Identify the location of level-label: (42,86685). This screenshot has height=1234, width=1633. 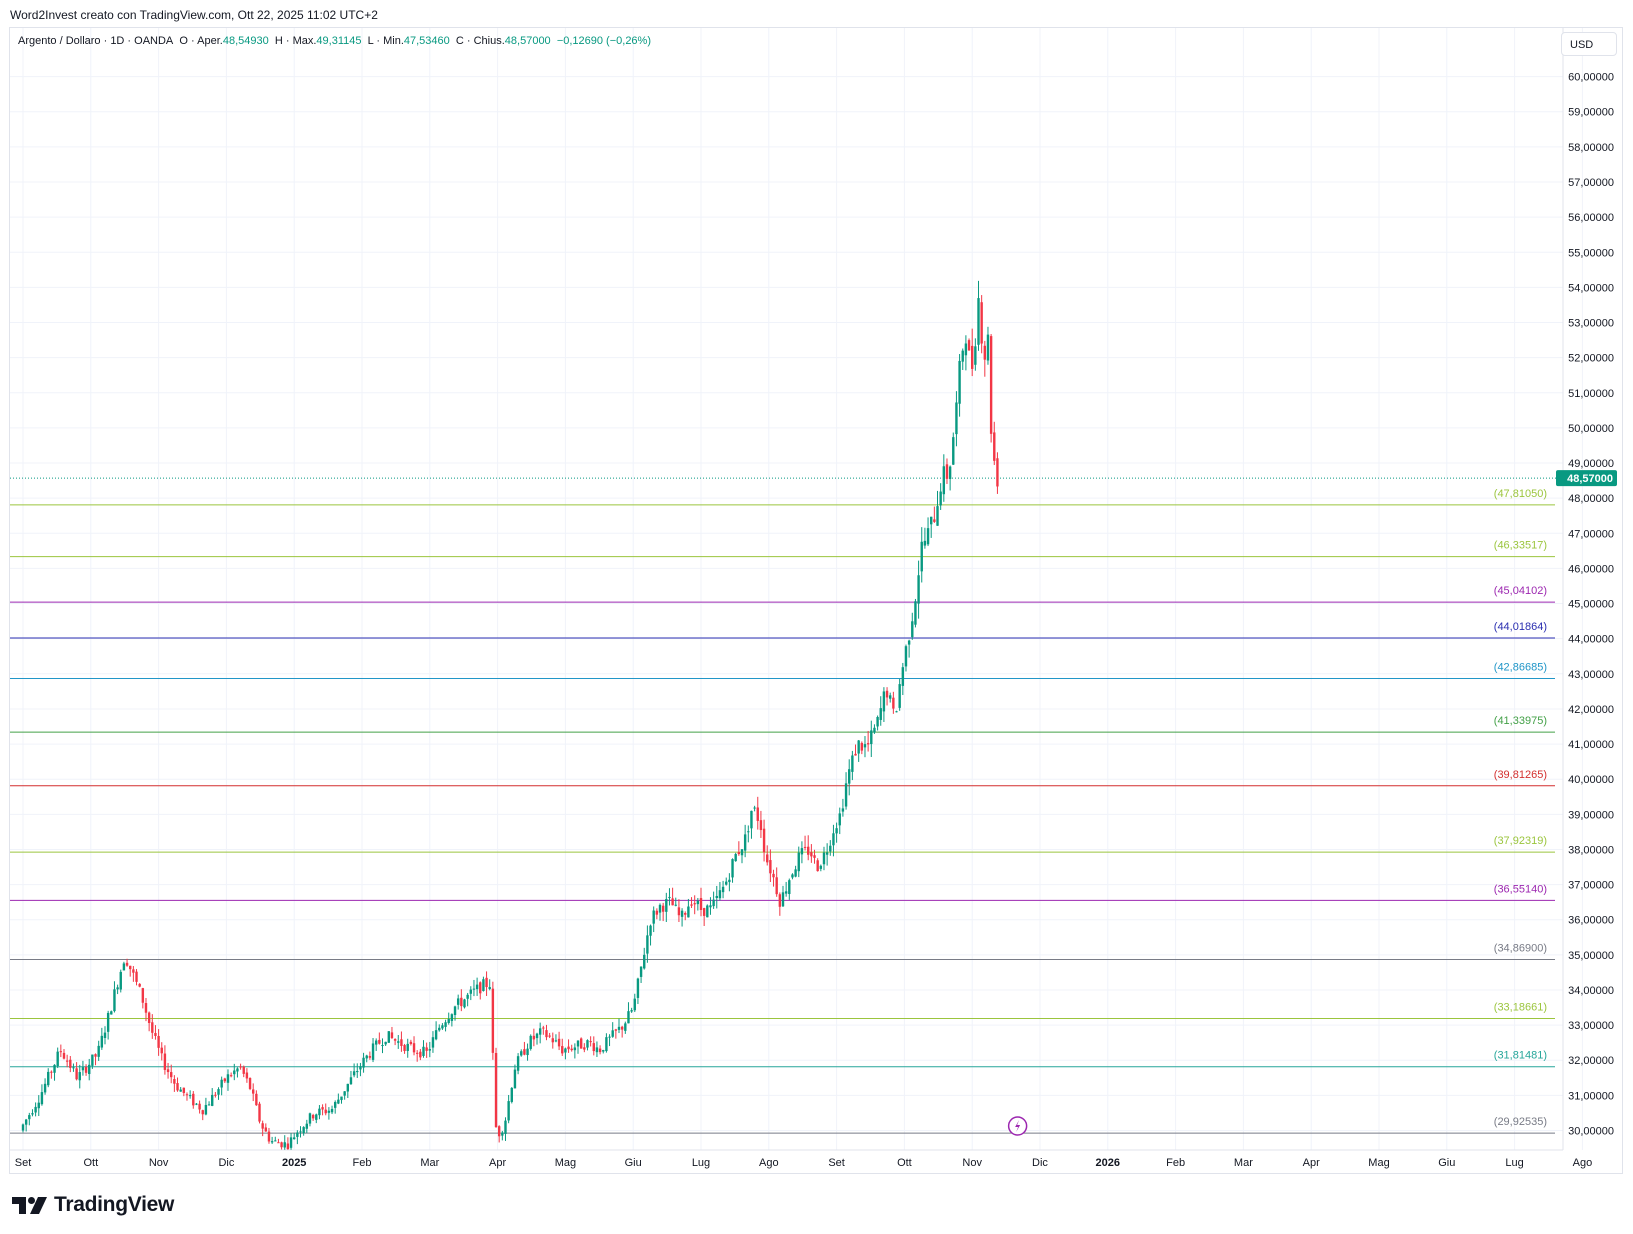
(1520, 667).